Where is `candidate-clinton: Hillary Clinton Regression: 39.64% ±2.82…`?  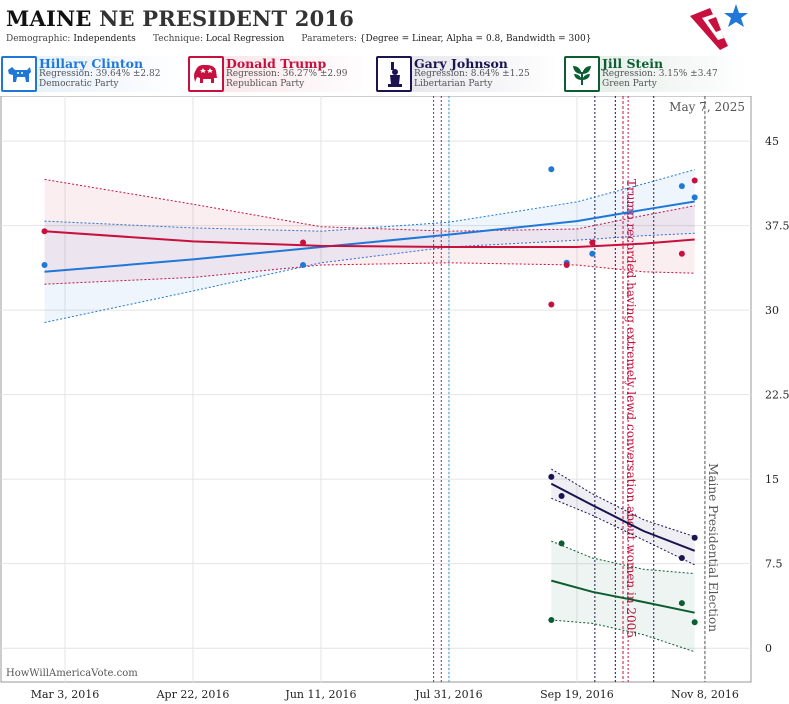
candidate-clinton: Hillary Clinton Regression: 39.64% ±2.82… is located at coordinates (93, 74).